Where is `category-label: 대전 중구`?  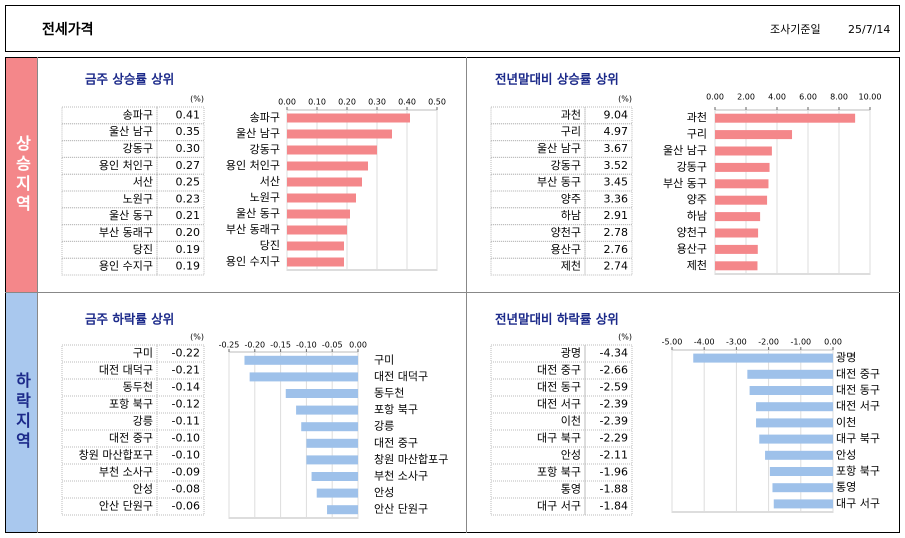 category-label: 대전 중구 is located at coordinates (858, 373).